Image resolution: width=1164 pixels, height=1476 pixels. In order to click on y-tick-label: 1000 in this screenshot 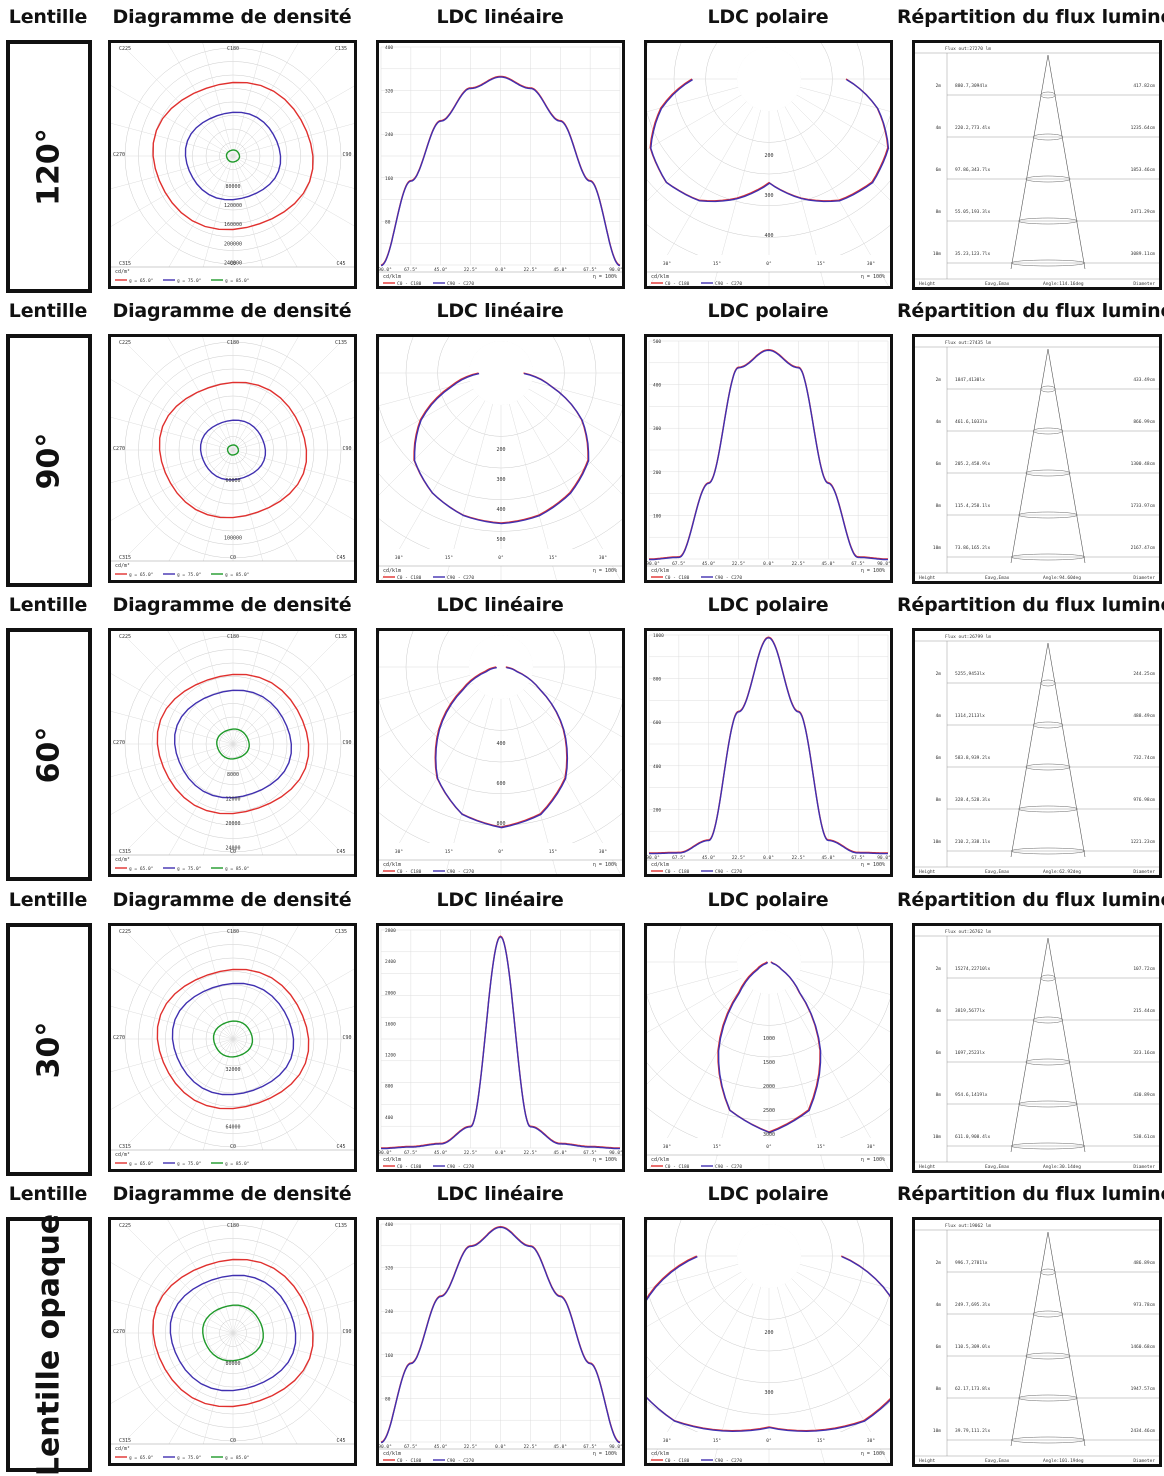, I will do `click(658, 636)`.